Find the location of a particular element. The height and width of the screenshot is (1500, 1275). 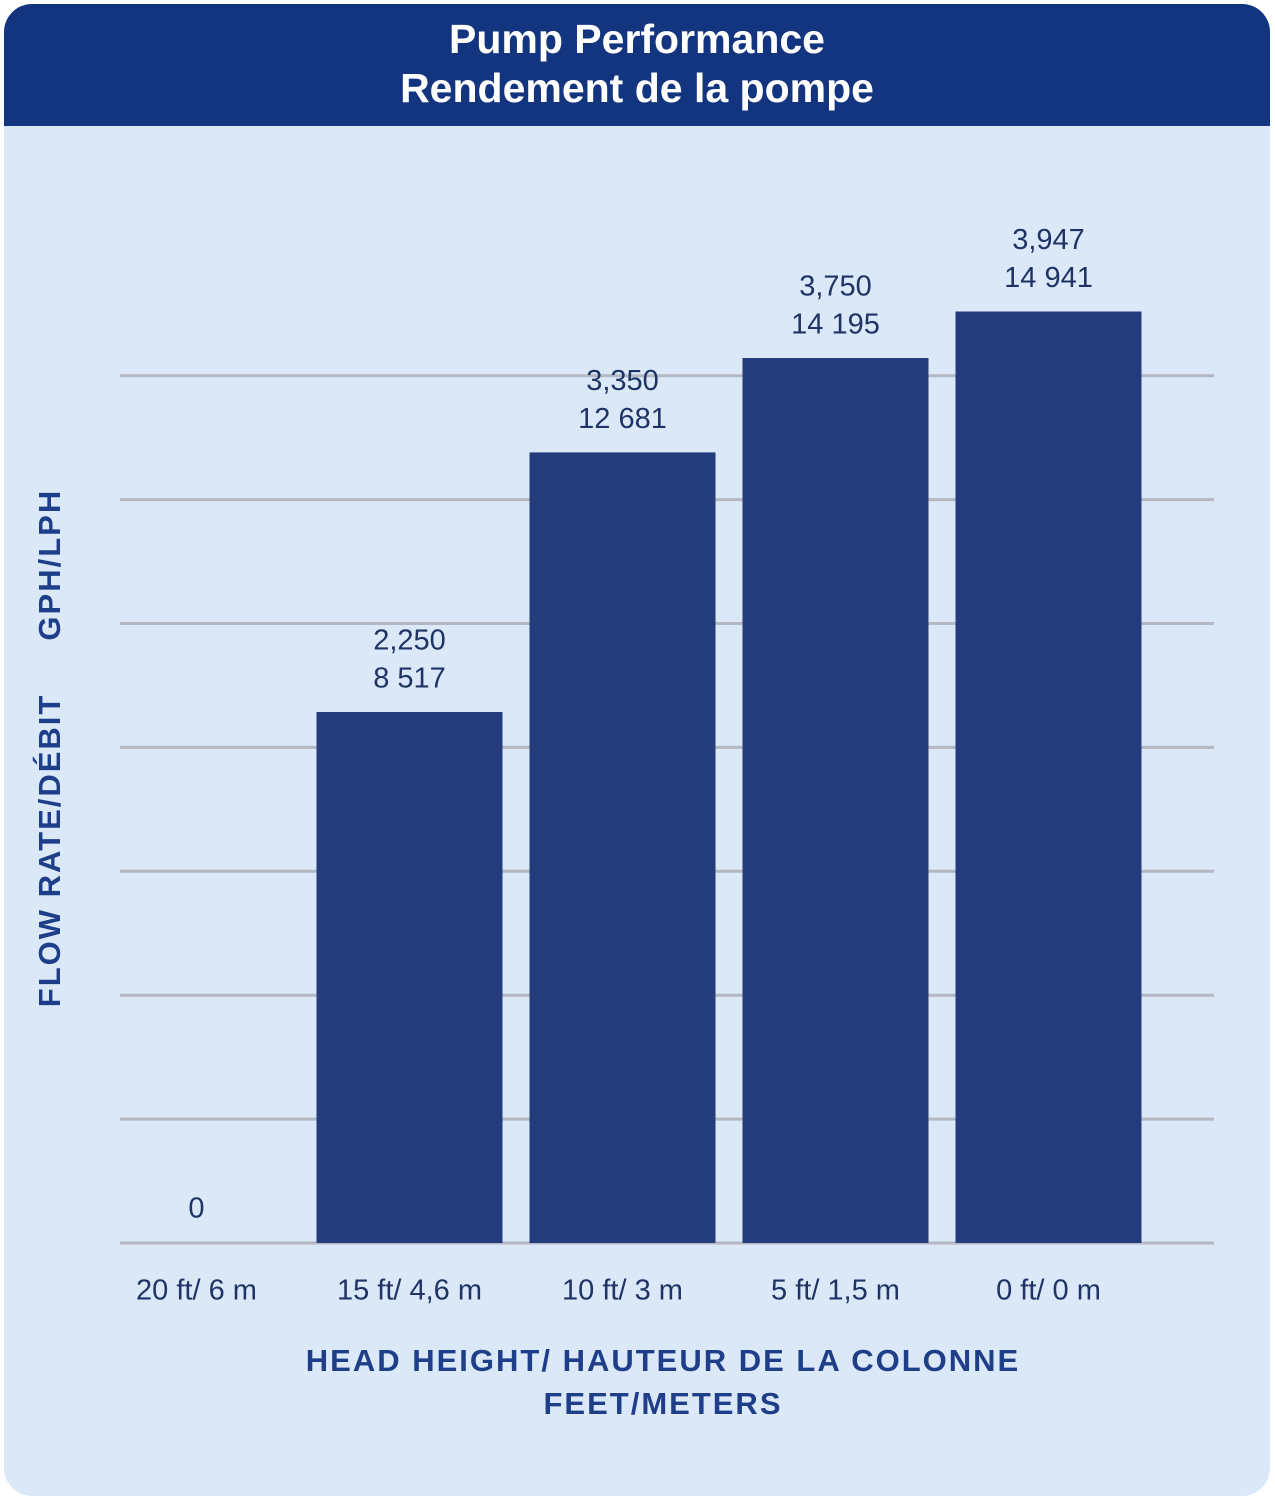

value-label: 3,350 is located at coordinates (622, 381).